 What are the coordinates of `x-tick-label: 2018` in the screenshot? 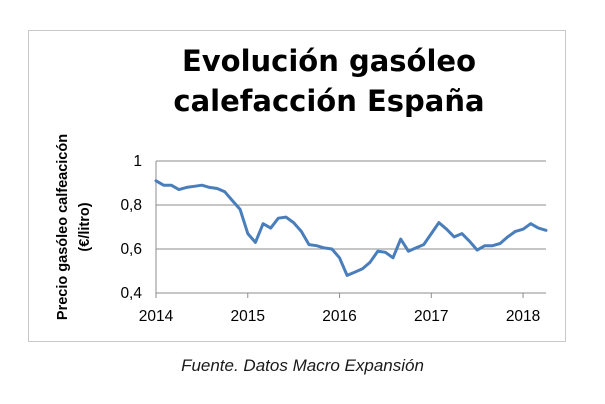 It's located at (523, 316).